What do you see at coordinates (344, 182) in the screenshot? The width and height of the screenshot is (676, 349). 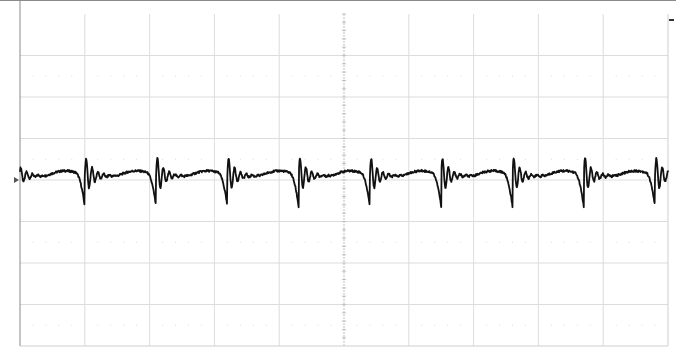 I see `signal-trace` at bounding box center [344, 182].